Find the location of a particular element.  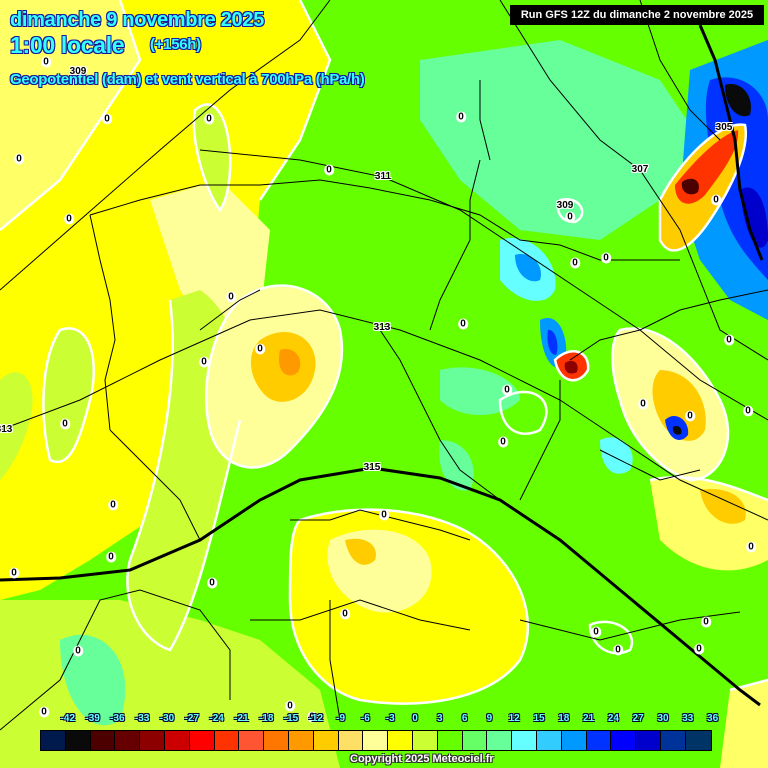

colorbar-tick-label: -33 is located at coordinates (142, 718).